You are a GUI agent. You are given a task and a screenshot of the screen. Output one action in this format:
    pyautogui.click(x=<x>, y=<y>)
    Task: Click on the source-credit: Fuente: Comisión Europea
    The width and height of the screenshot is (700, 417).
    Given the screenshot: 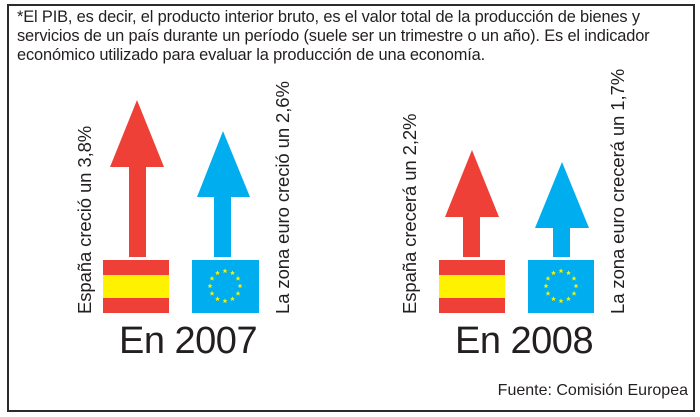 What is the action you would take?
    pyautogui.click(x=592, y=390)
    